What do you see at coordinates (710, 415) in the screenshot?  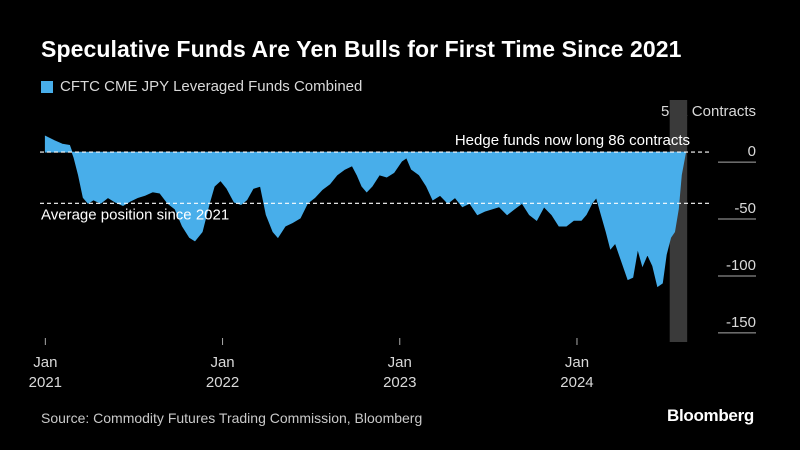 I see `bloomberg-logo: Bloomberg` at bounding box center [710, 415].